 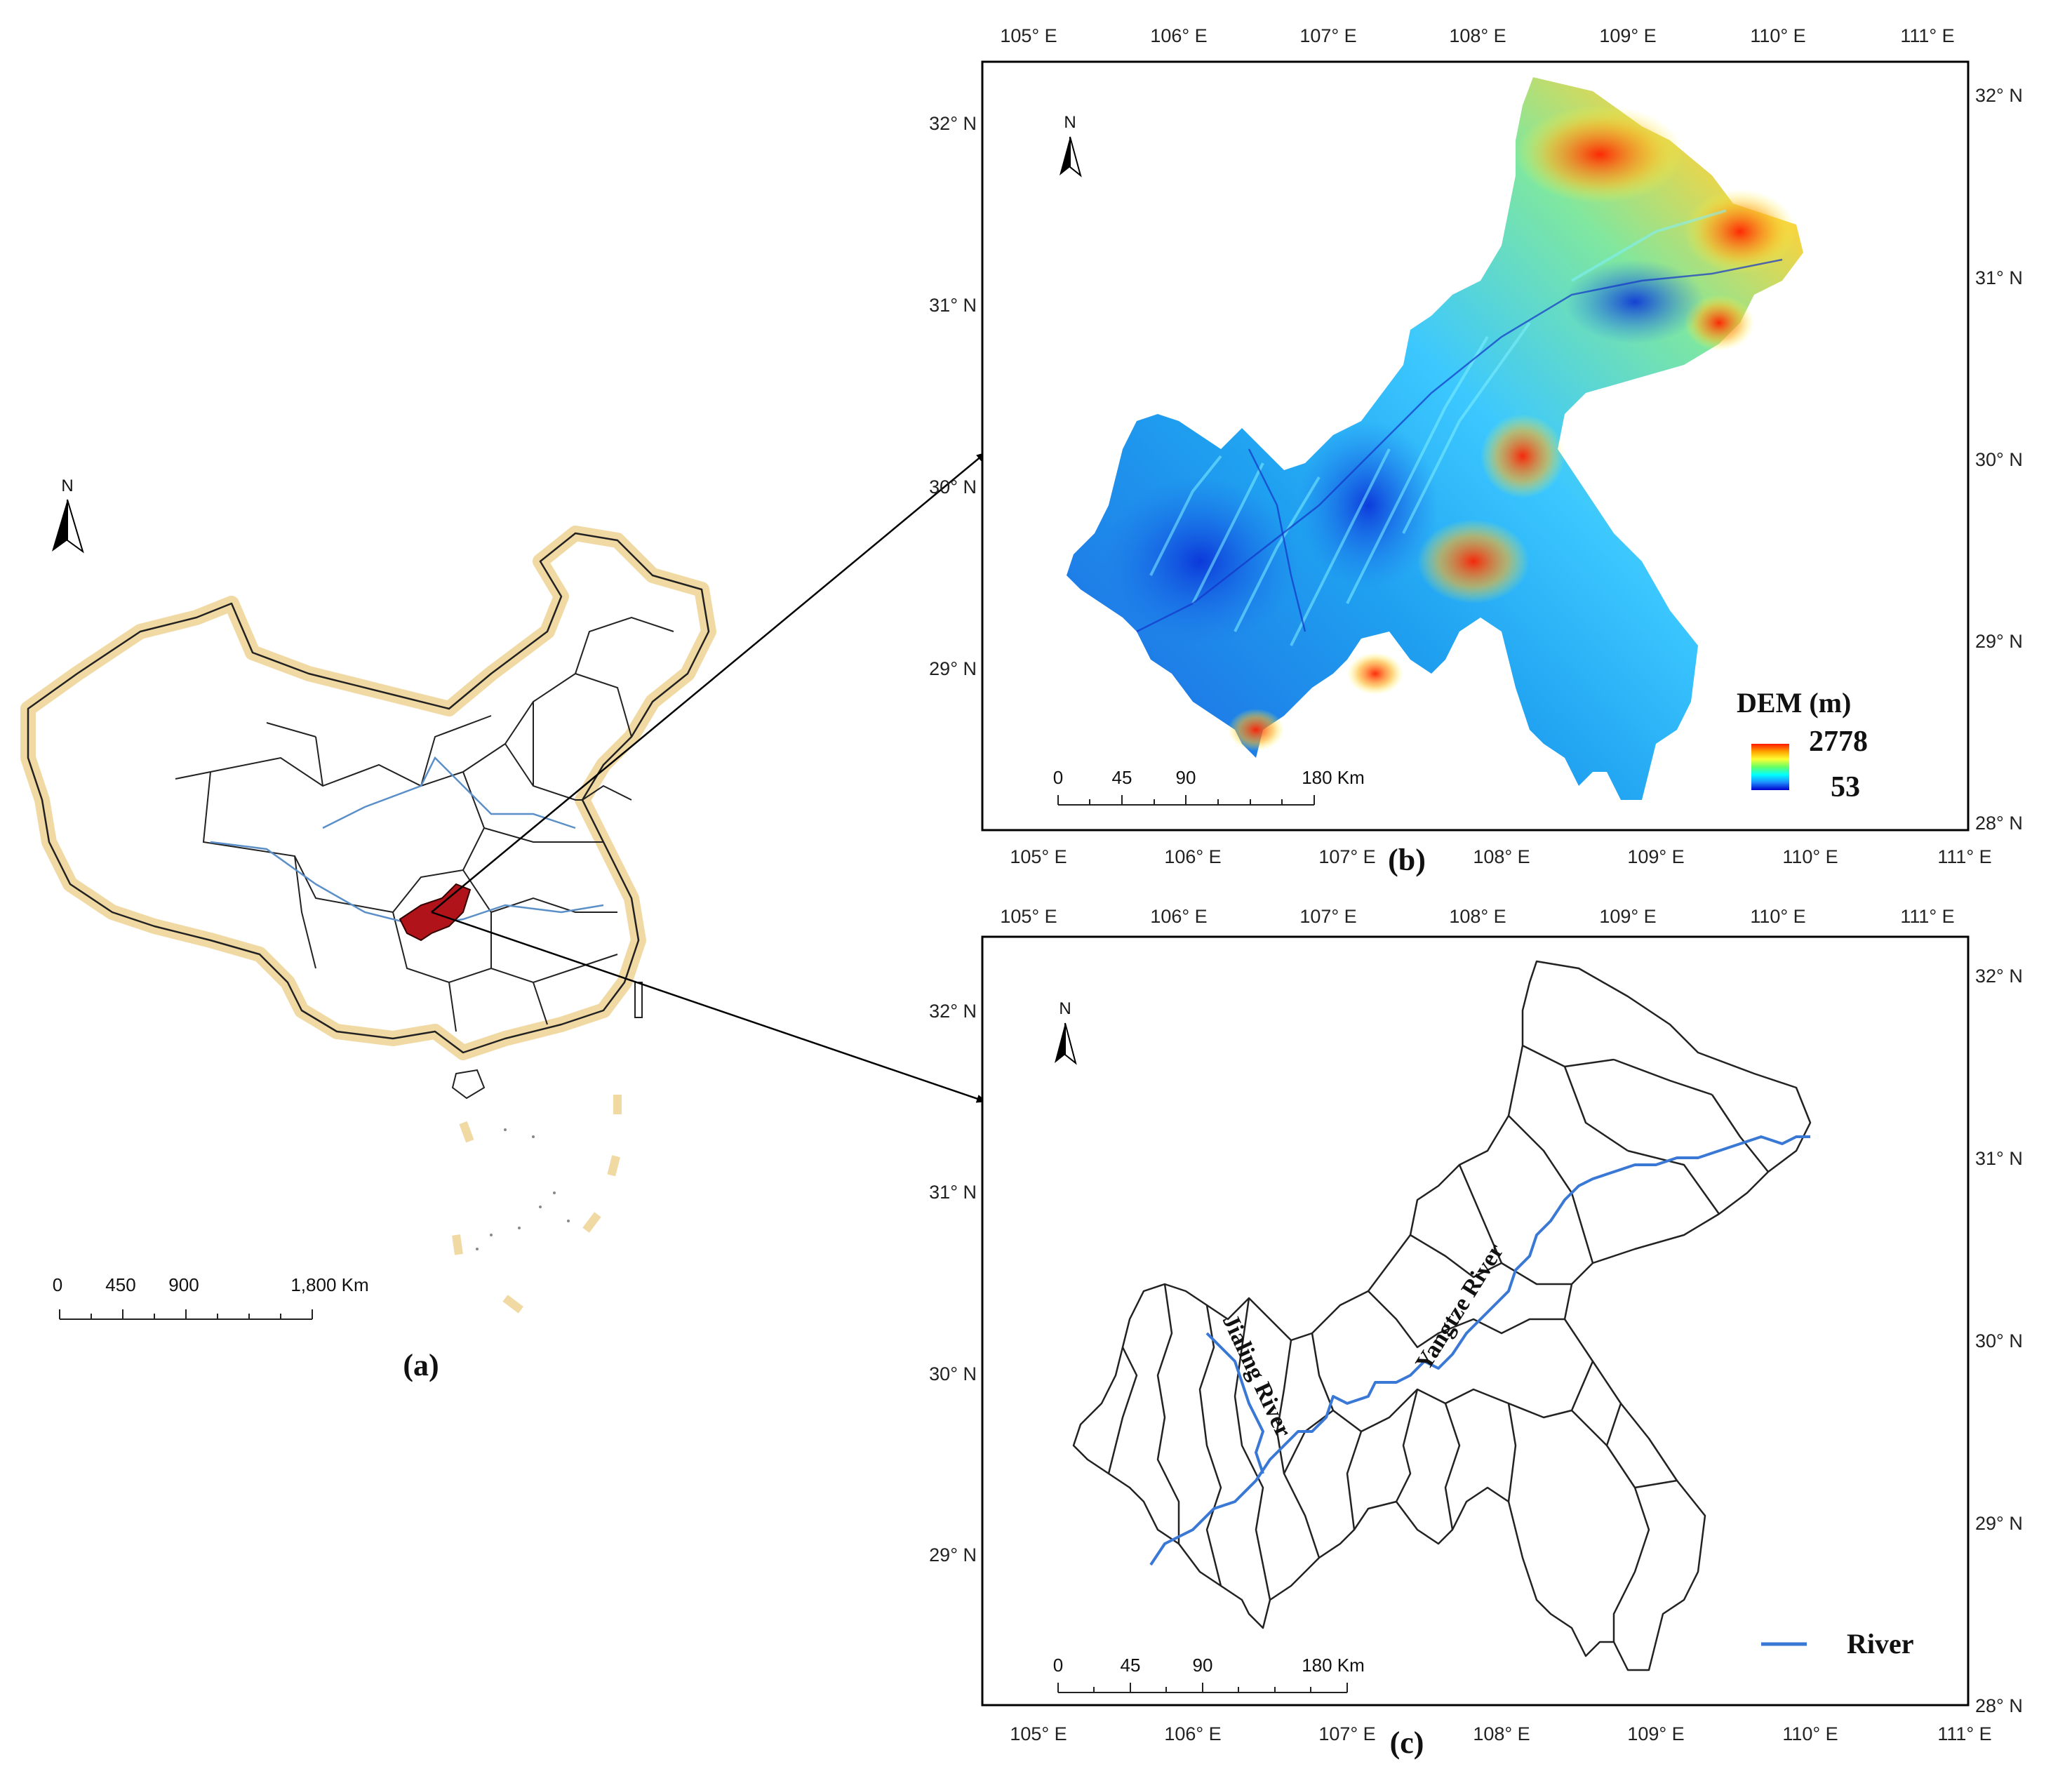 I want to click on yangtze-river, so click(x=1479, y=1350).